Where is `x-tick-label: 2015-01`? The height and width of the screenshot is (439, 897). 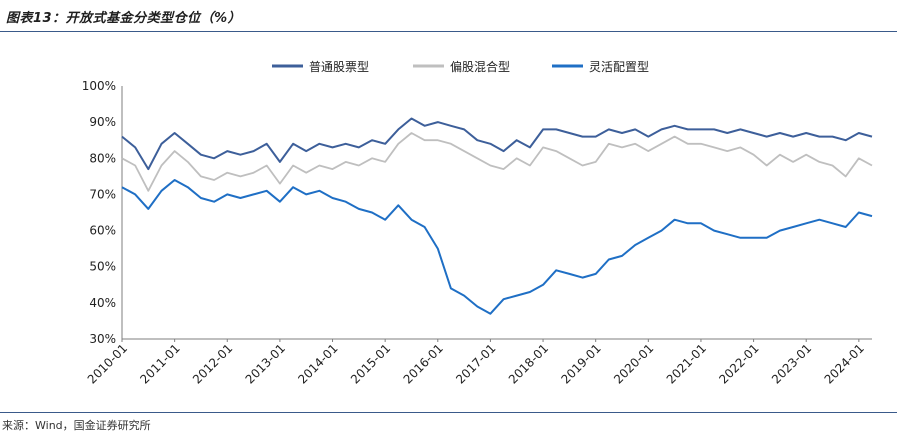
x-tick-label: 2015-01 is located at coordinates (370, 363).